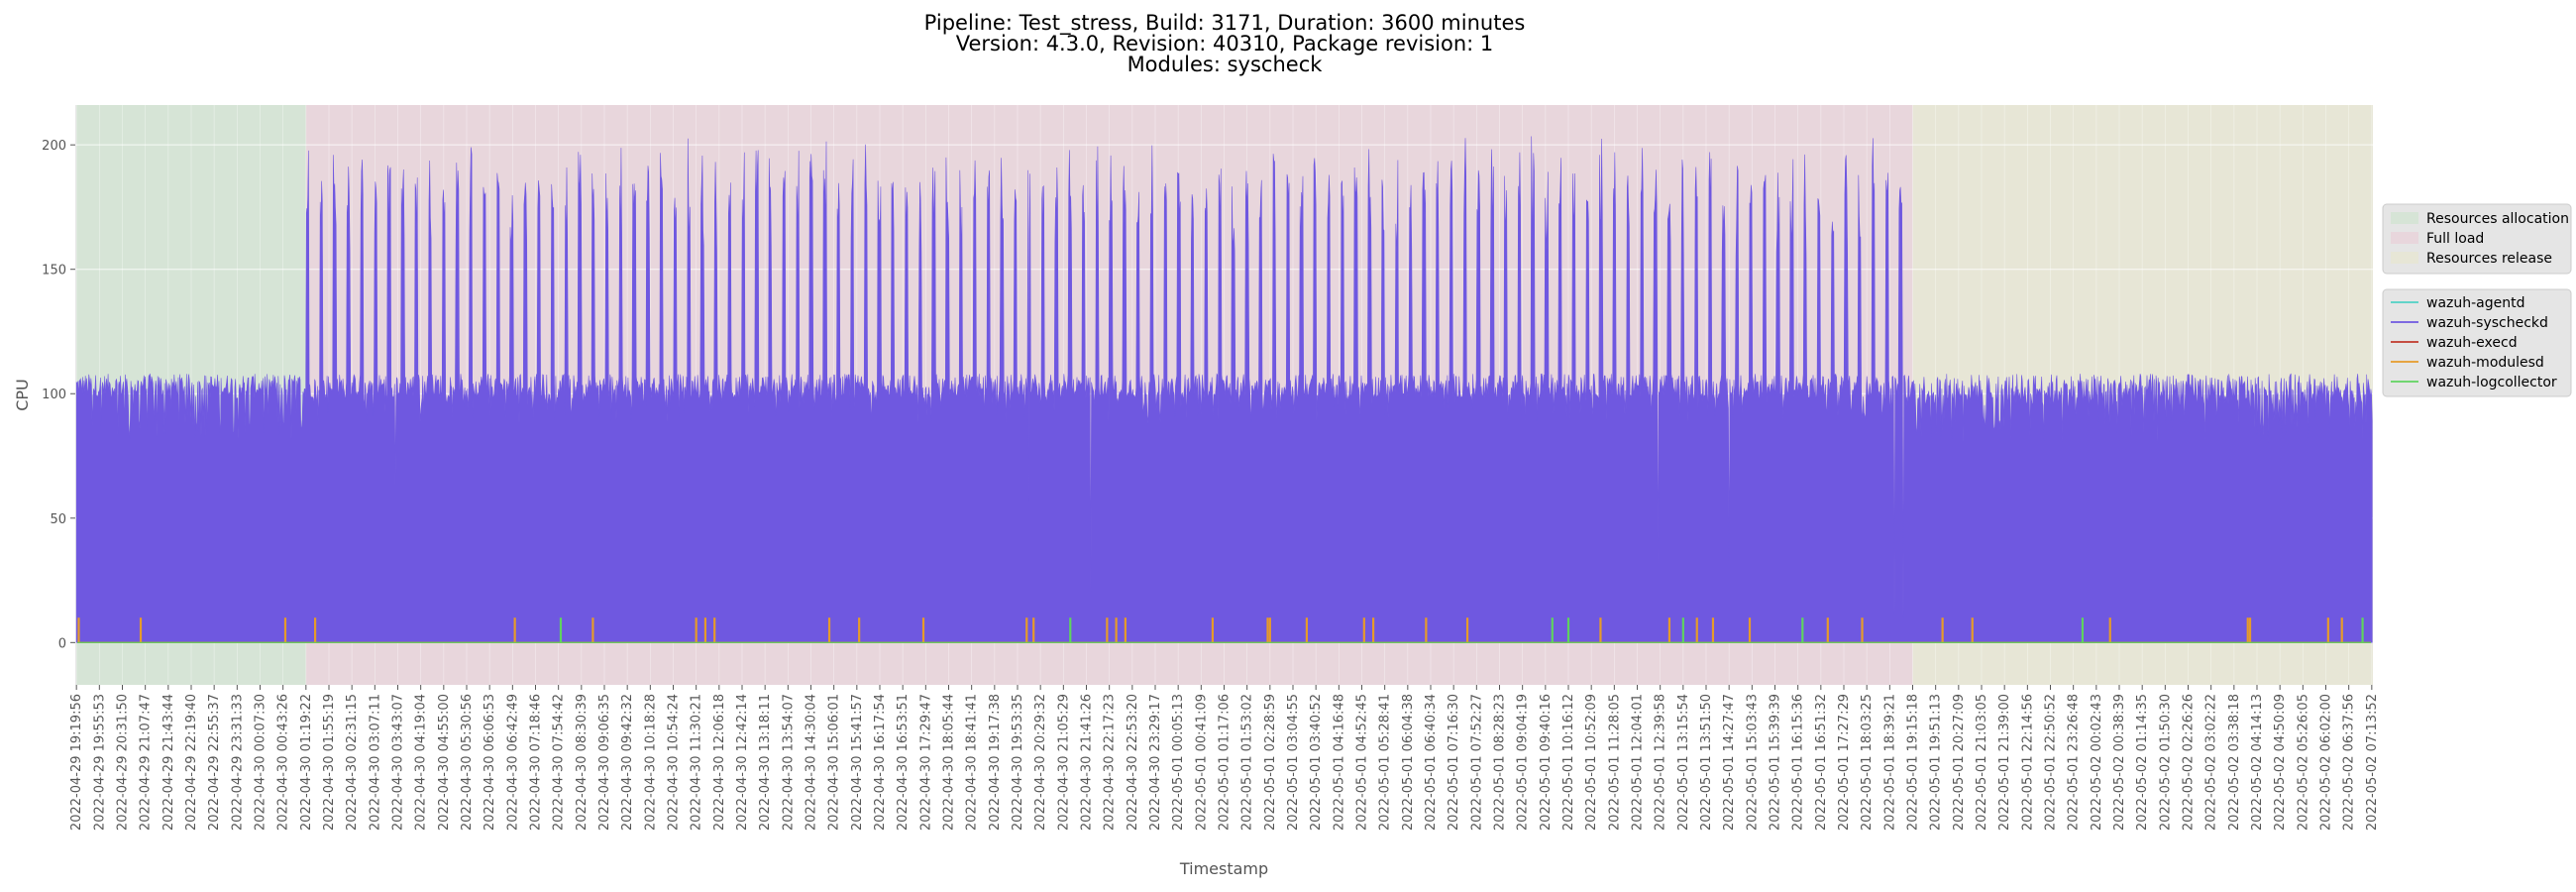 The width and height of the screenshot is (2576, 892). I want to click on x-tick-label-35: 2022-04-30 16:17:54, so click(880, 763).